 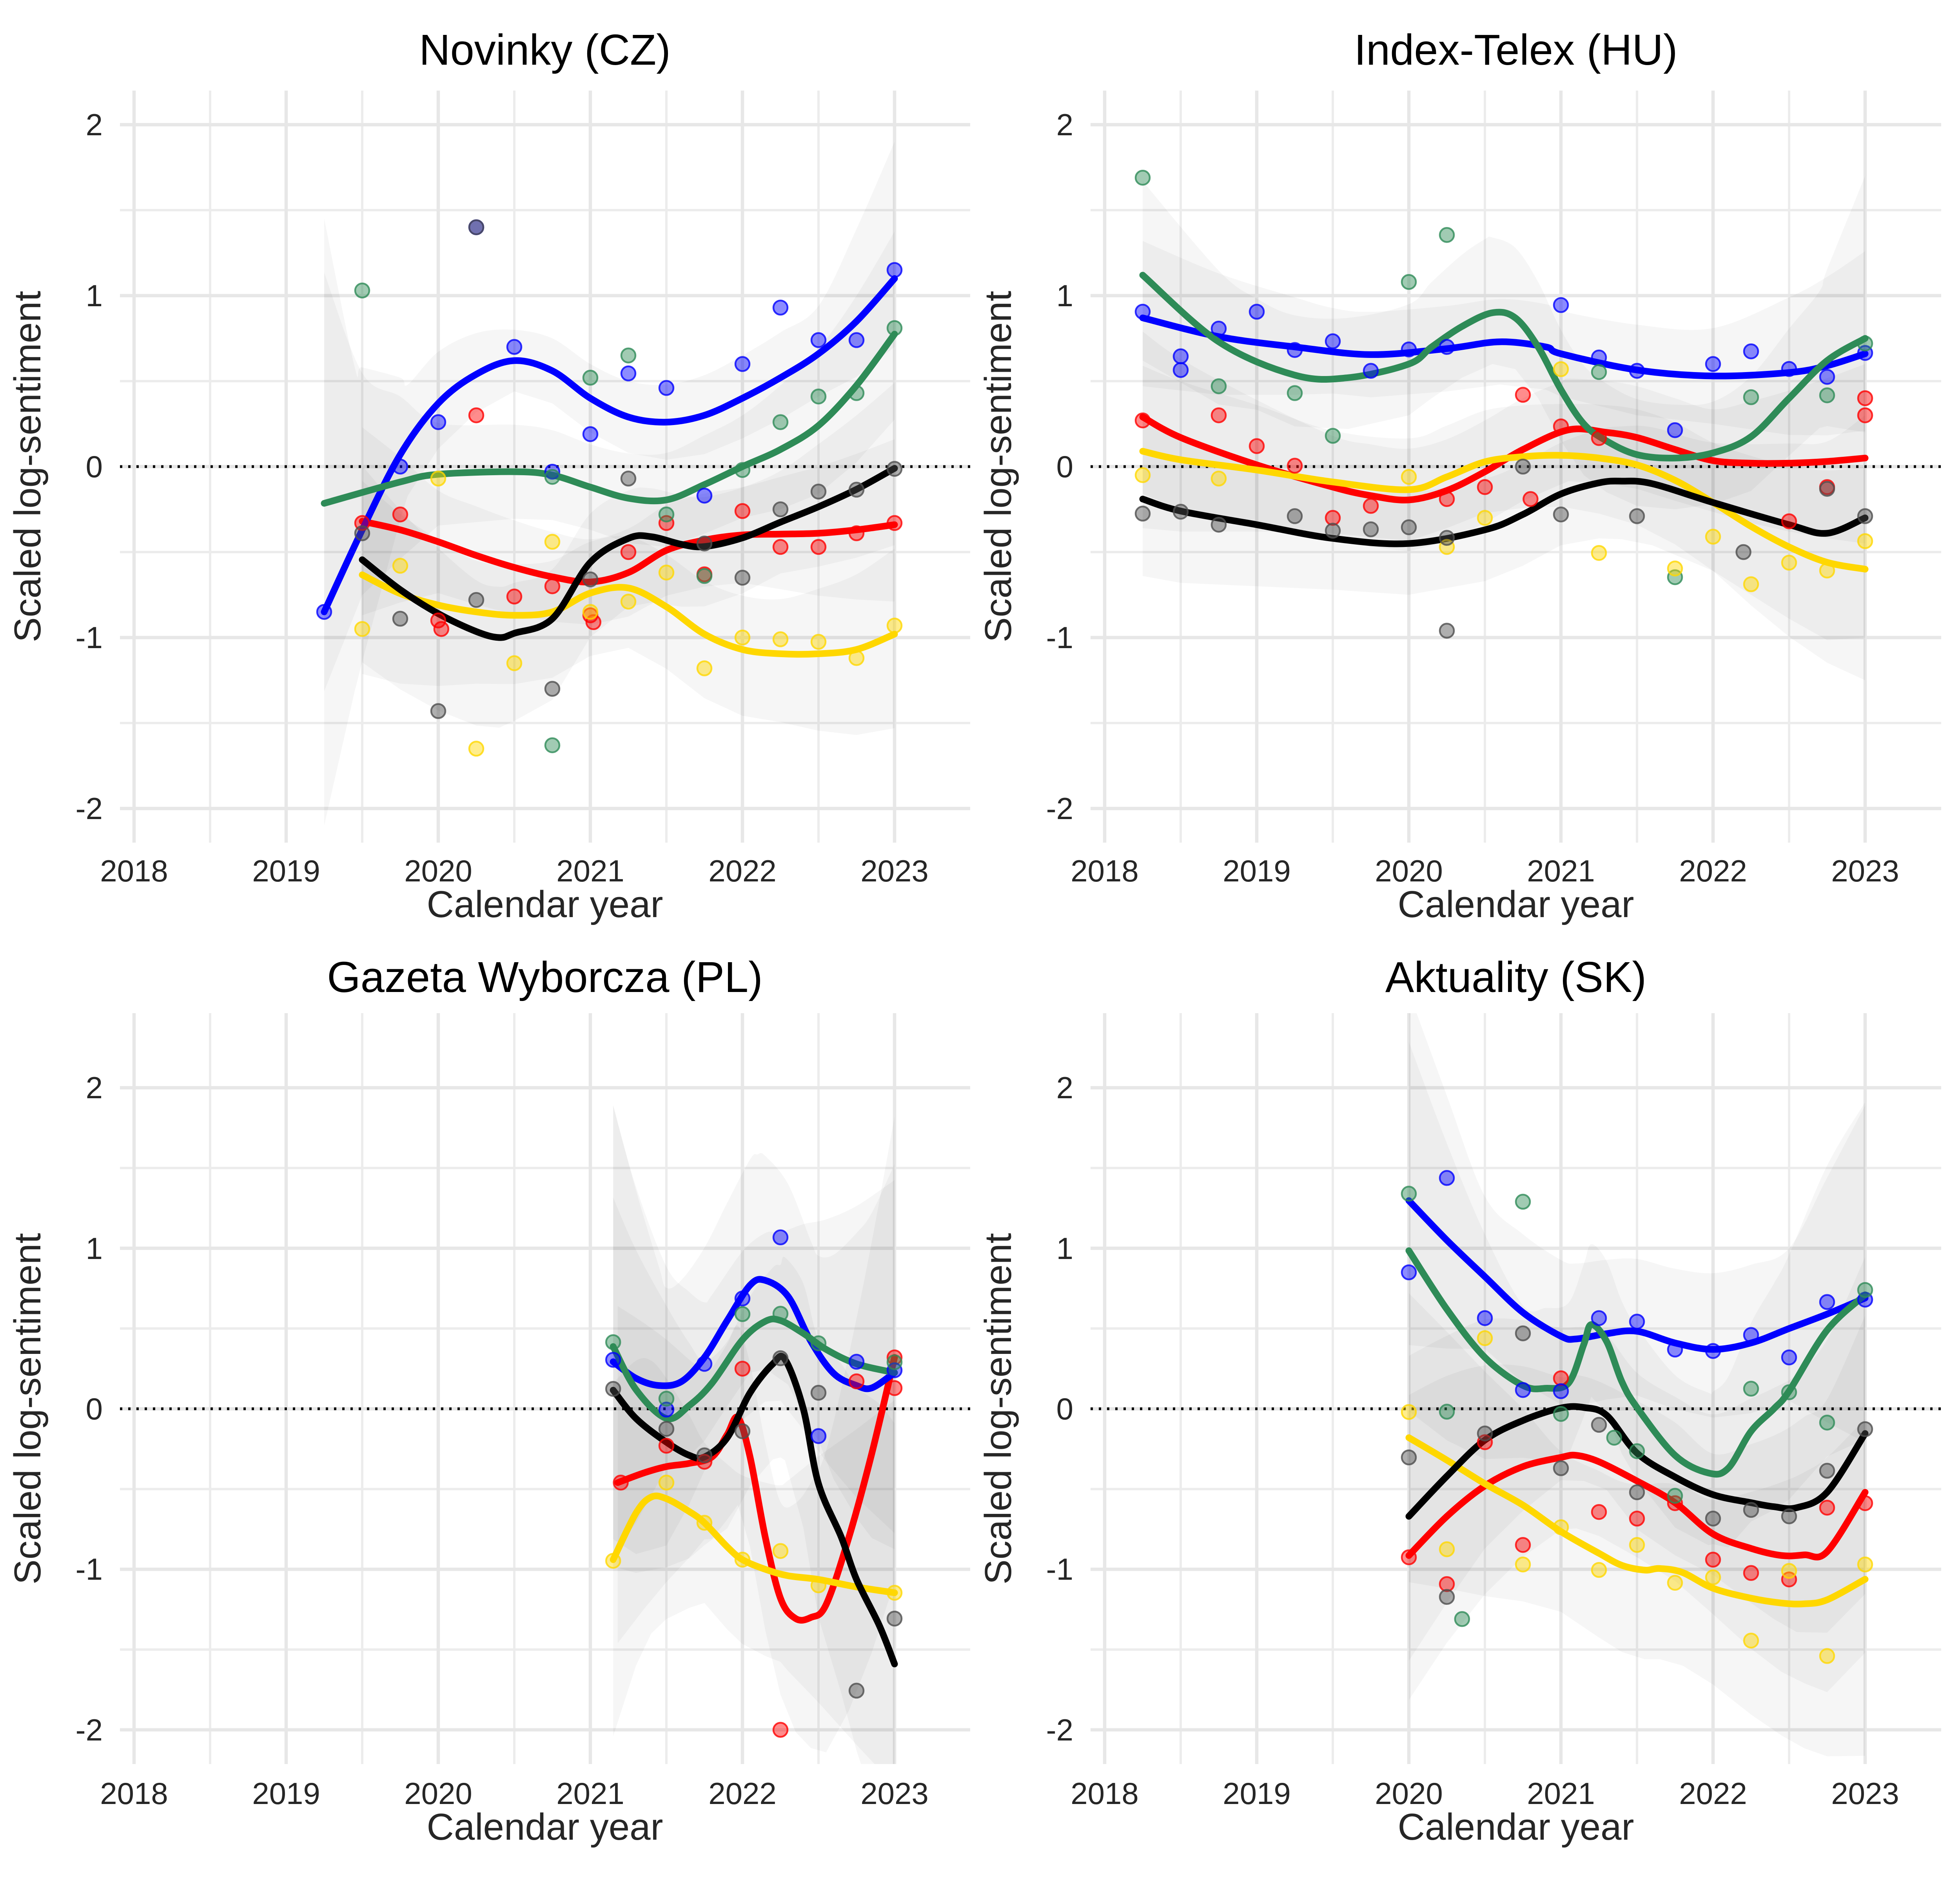 I want to click on svg-text: Novinky (CZ), so click(x=545, y=50).